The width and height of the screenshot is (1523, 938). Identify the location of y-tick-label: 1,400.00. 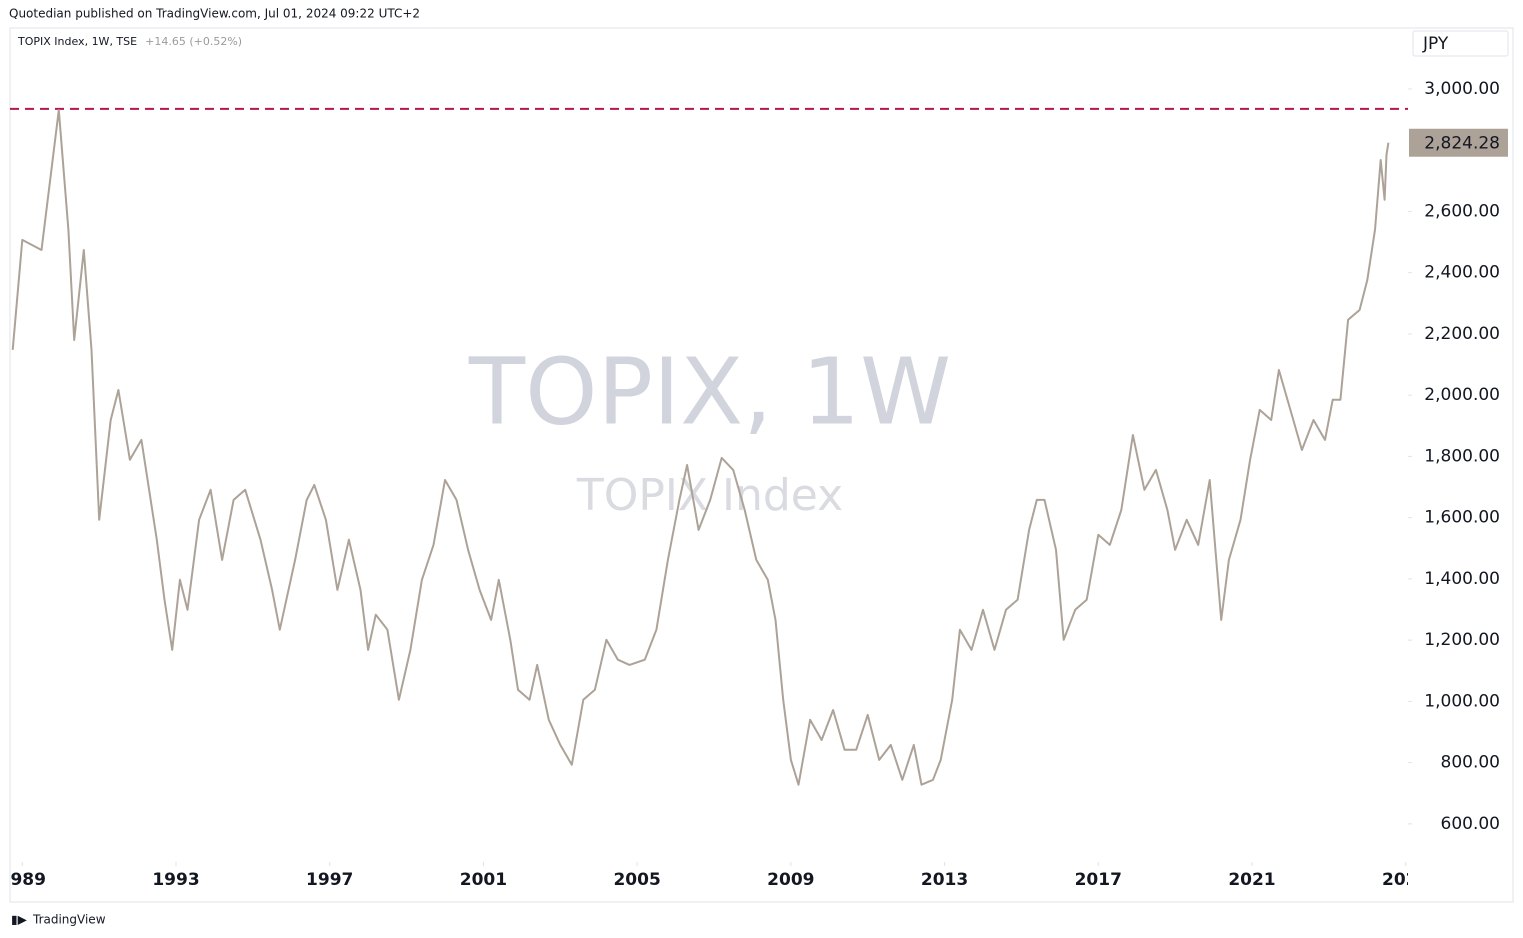
(1462, 579).